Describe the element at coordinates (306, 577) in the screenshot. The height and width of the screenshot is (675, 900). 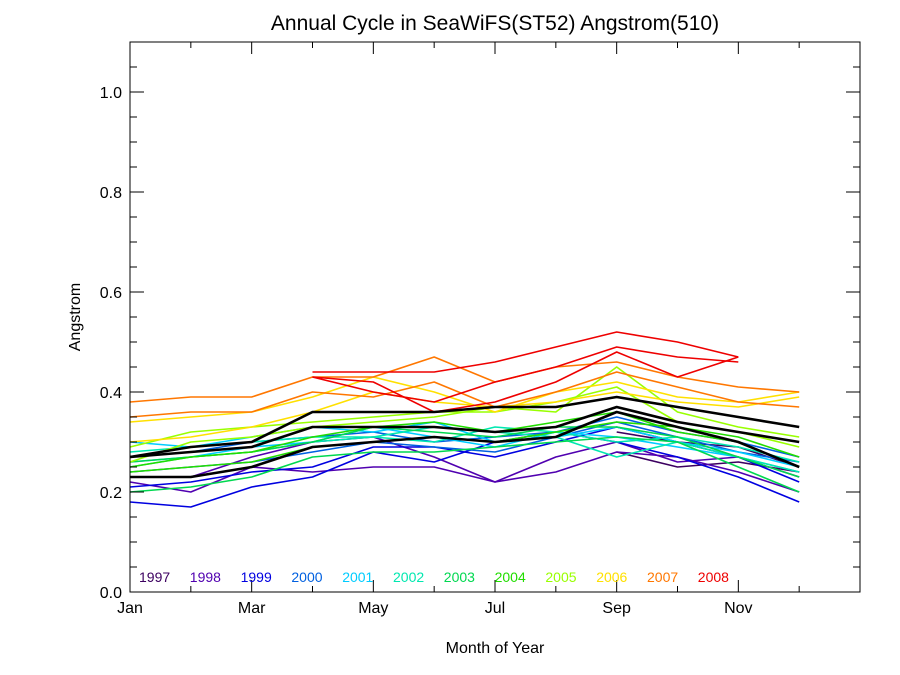
I see `legend-entry-2000: 2000` at that location.